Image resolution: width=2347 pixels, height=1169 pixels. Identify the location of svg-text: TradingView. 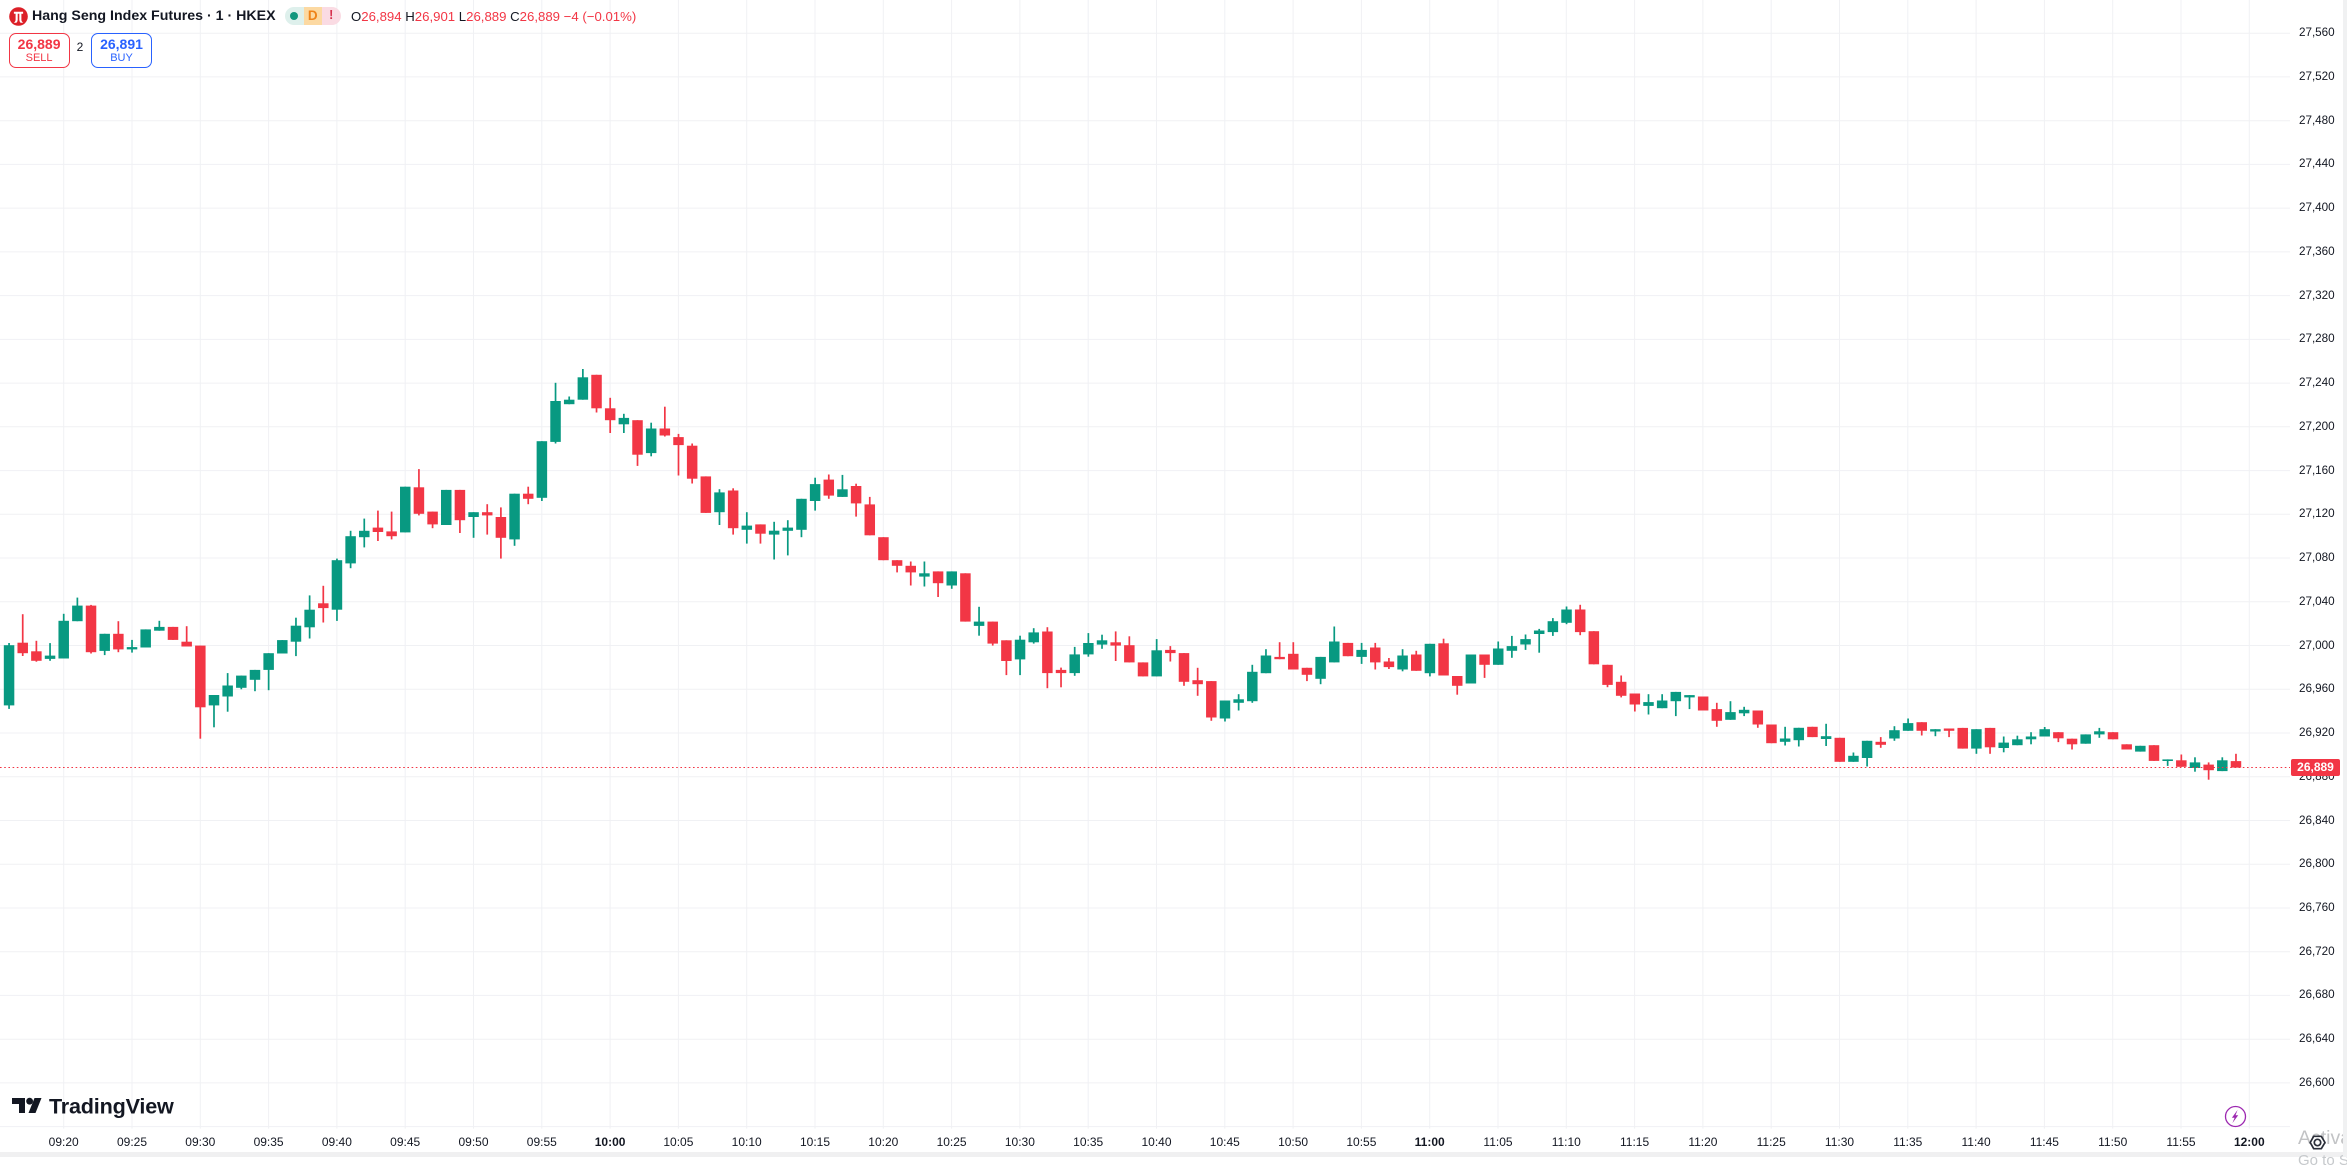
(111, 1107).